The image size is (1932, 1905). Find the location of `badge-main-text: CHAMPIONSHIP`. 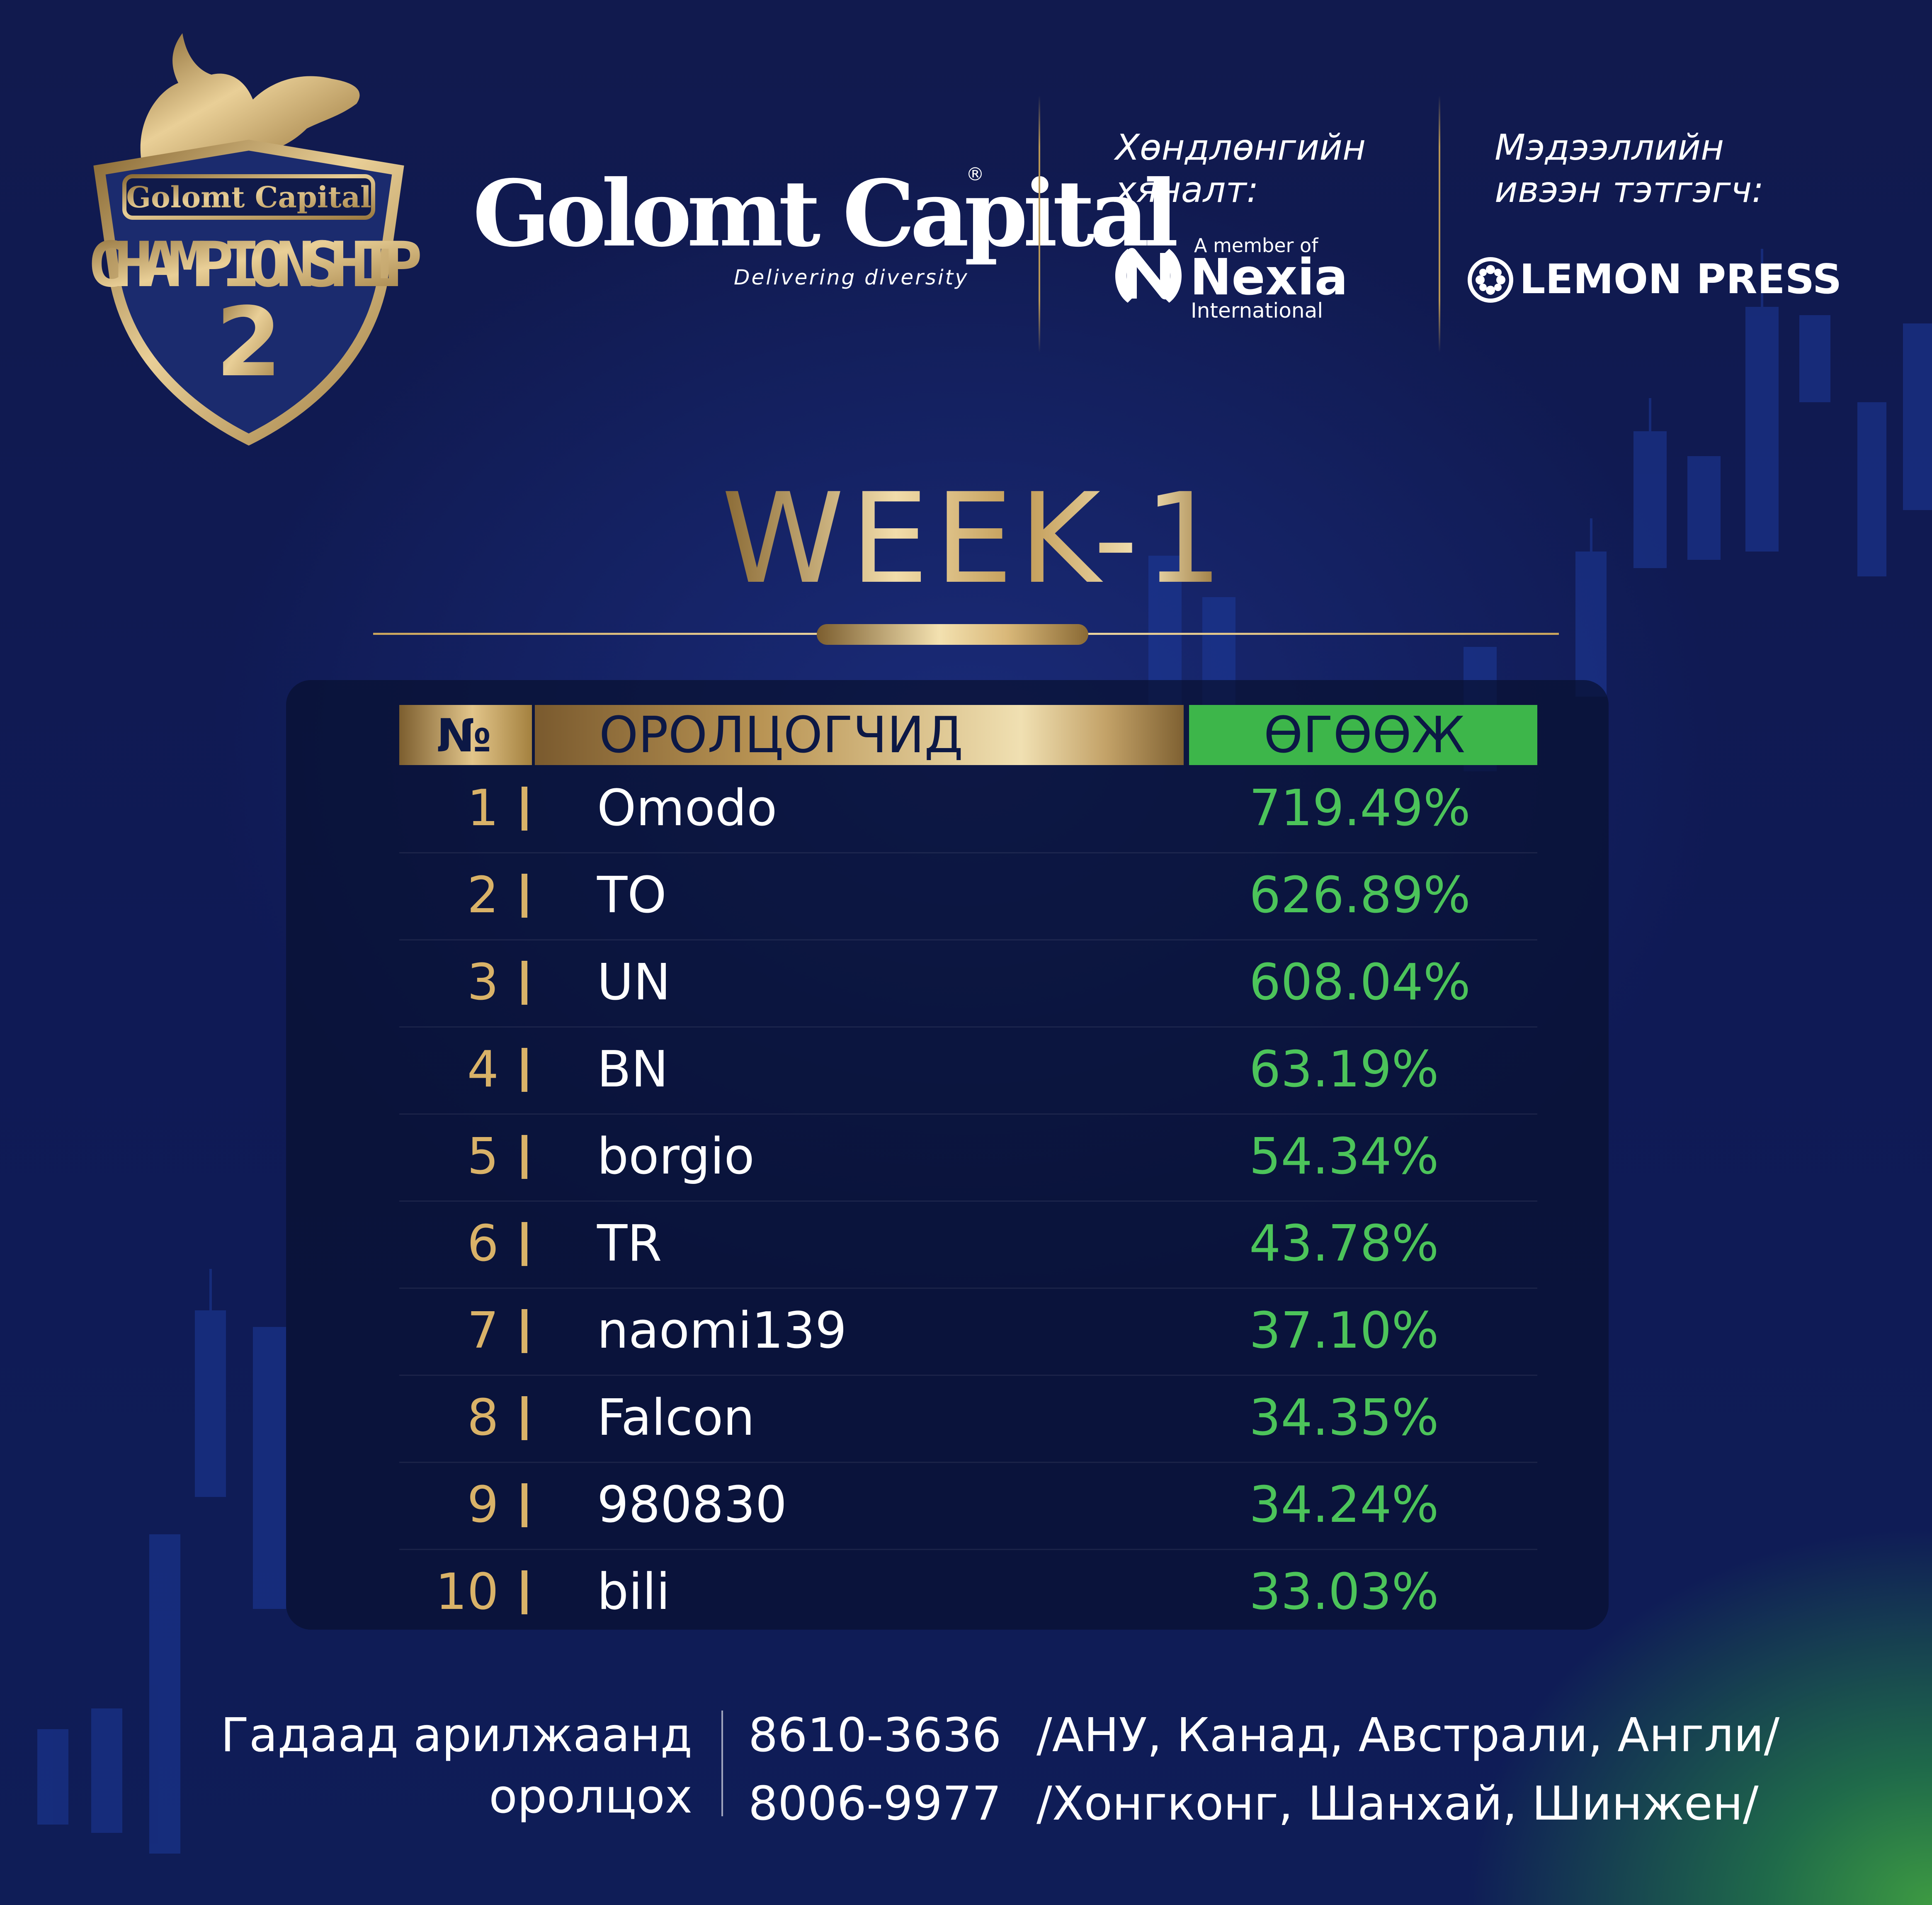

badge-main-text: CHAMPIONSHIP is located at coordinates (254, 265).